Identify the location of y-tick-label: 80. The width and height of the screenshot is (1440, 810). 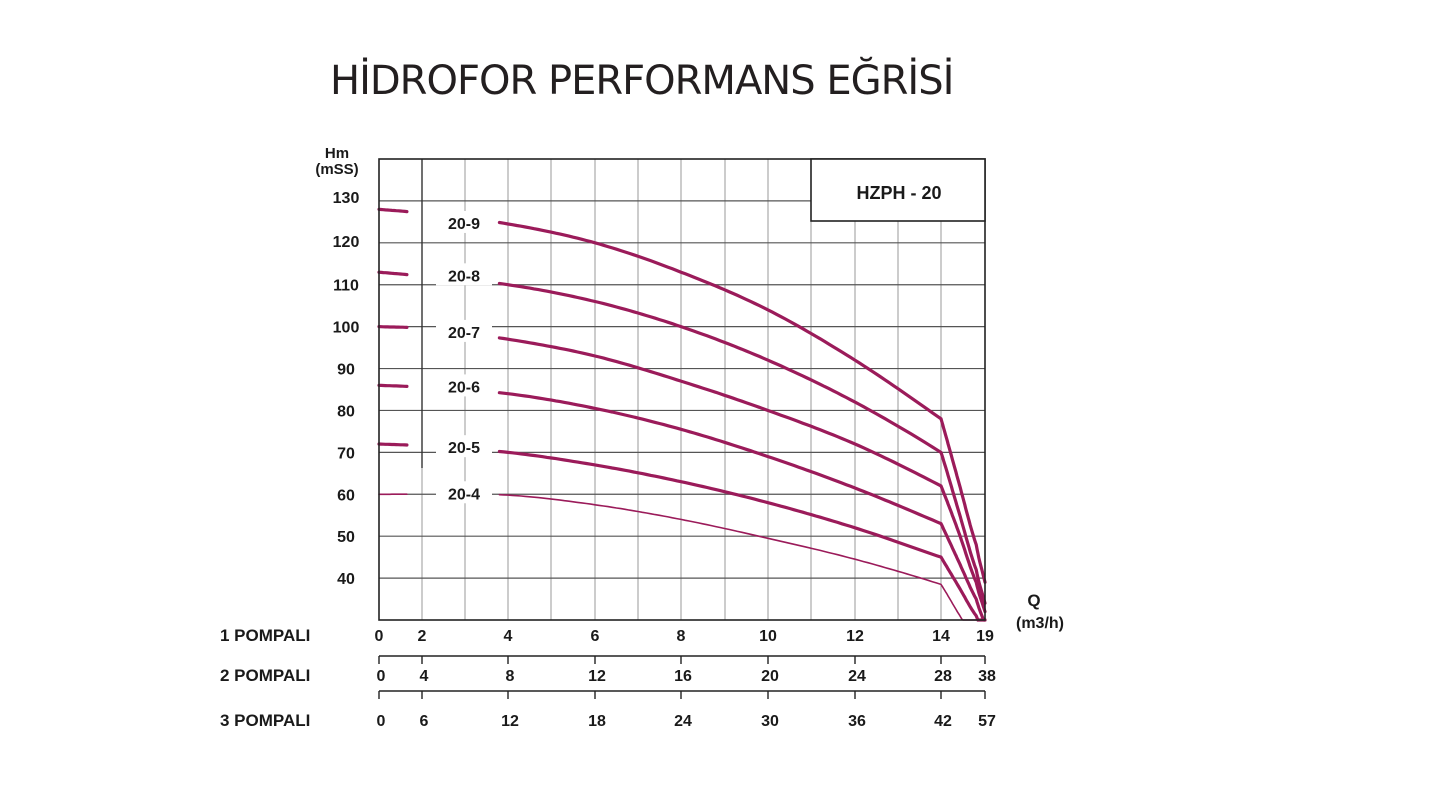
(346, 411).